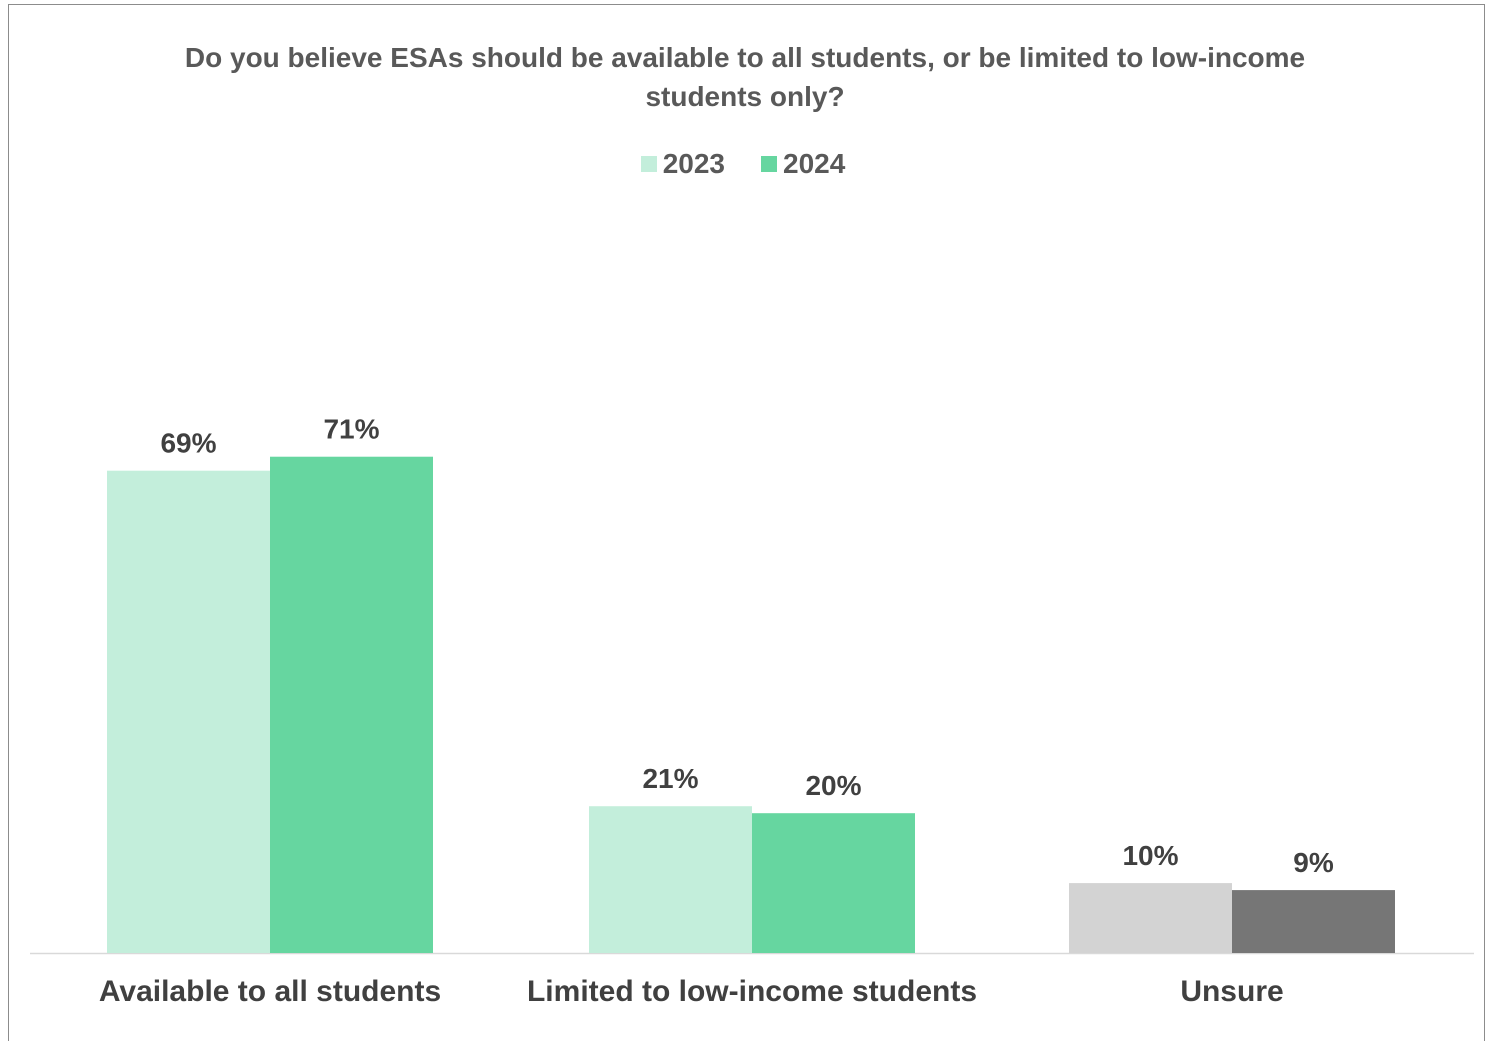  I want to click on data-label-2024-2: 20%, so click(833, 785).